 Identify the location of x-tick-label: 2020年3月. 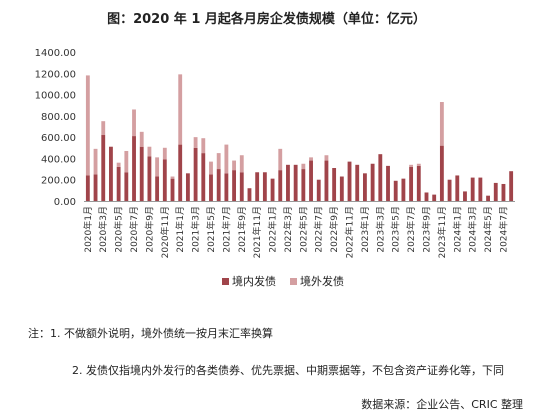
(103, 229).